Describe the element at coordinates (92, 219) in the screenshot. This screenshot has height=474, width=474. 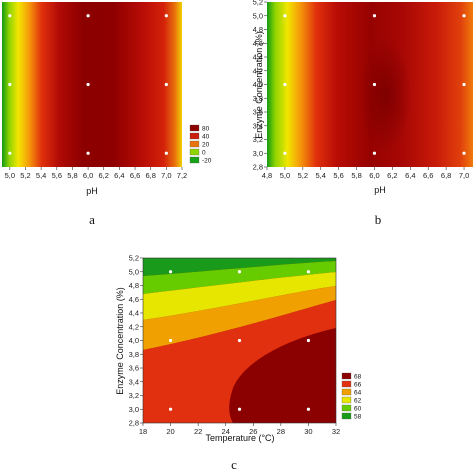
I see `panel-a-caption: a` at that location.